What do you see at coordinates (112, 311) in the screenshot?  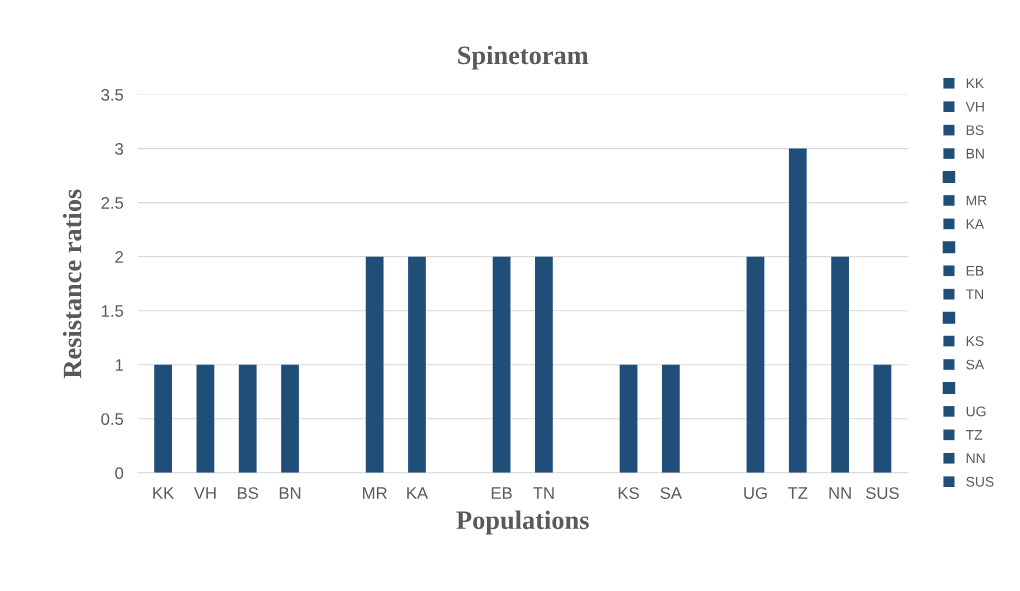 I see `y-tick-label: 1.5` at bounding box center [112, 311].